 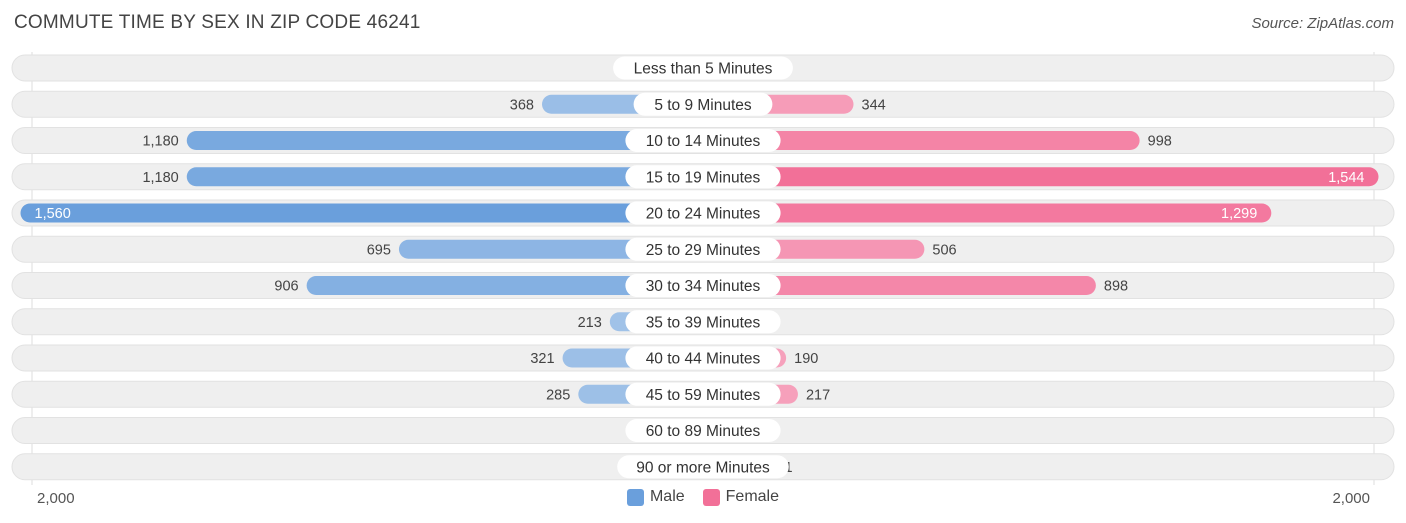 I want to click on category-label: 90 or more Minutes, so click(x=703, y=467).